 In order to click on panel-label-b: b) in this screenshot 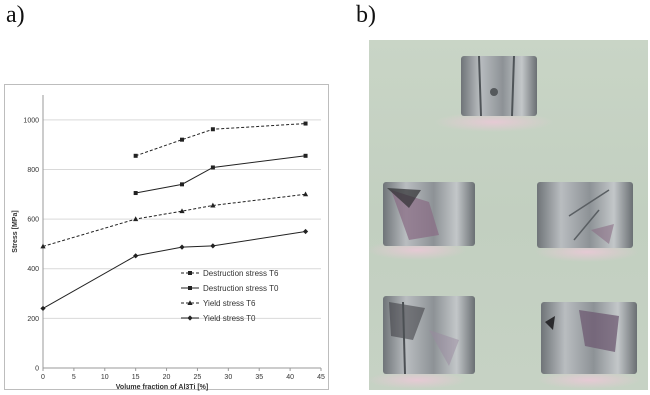, I will do `click(366, 15)`.